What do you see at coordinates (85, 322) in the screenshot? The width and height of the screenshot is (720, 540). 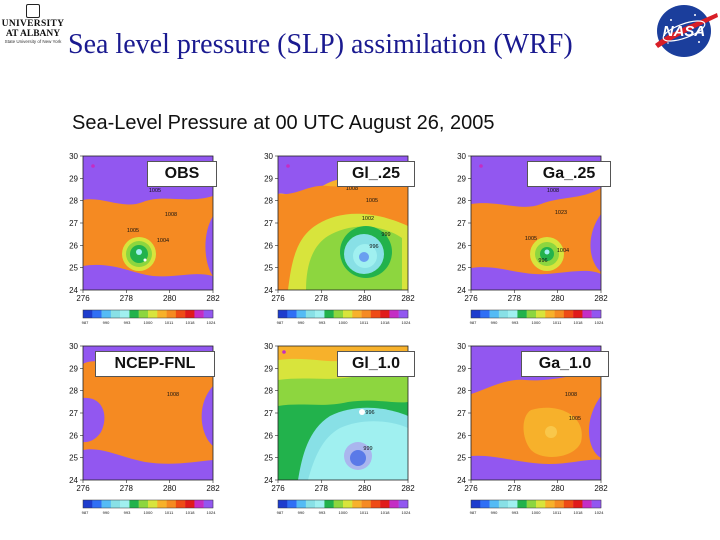 I see `colorbar-tick-label: 987` at bounding box center [85, 322].